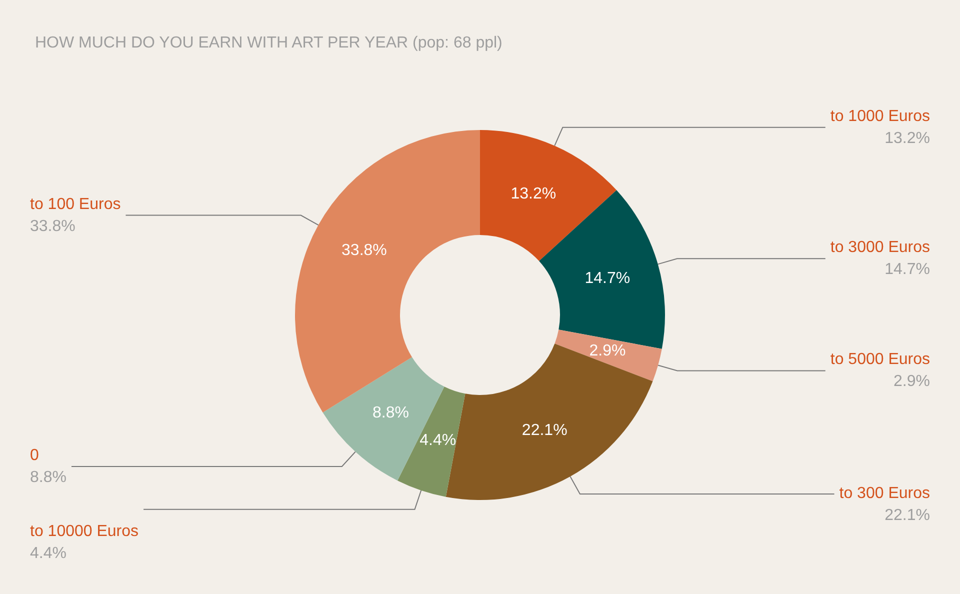 The image size is (960, 594). Describe the element at coordinates (438, 441) in the screenshot. I see `data-label: 4.4%` at that location.